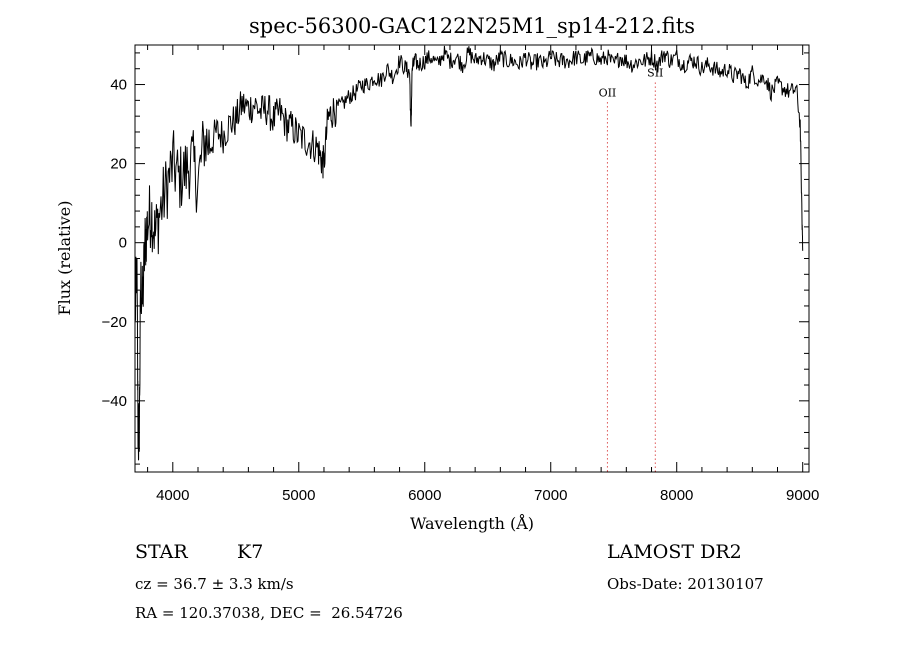 Image resolution: width=900 pixels, height=650 pixels. Describe the element at coordinates (608, 92) in the screenshot. I see `marker-label-oii: OII` at that location.